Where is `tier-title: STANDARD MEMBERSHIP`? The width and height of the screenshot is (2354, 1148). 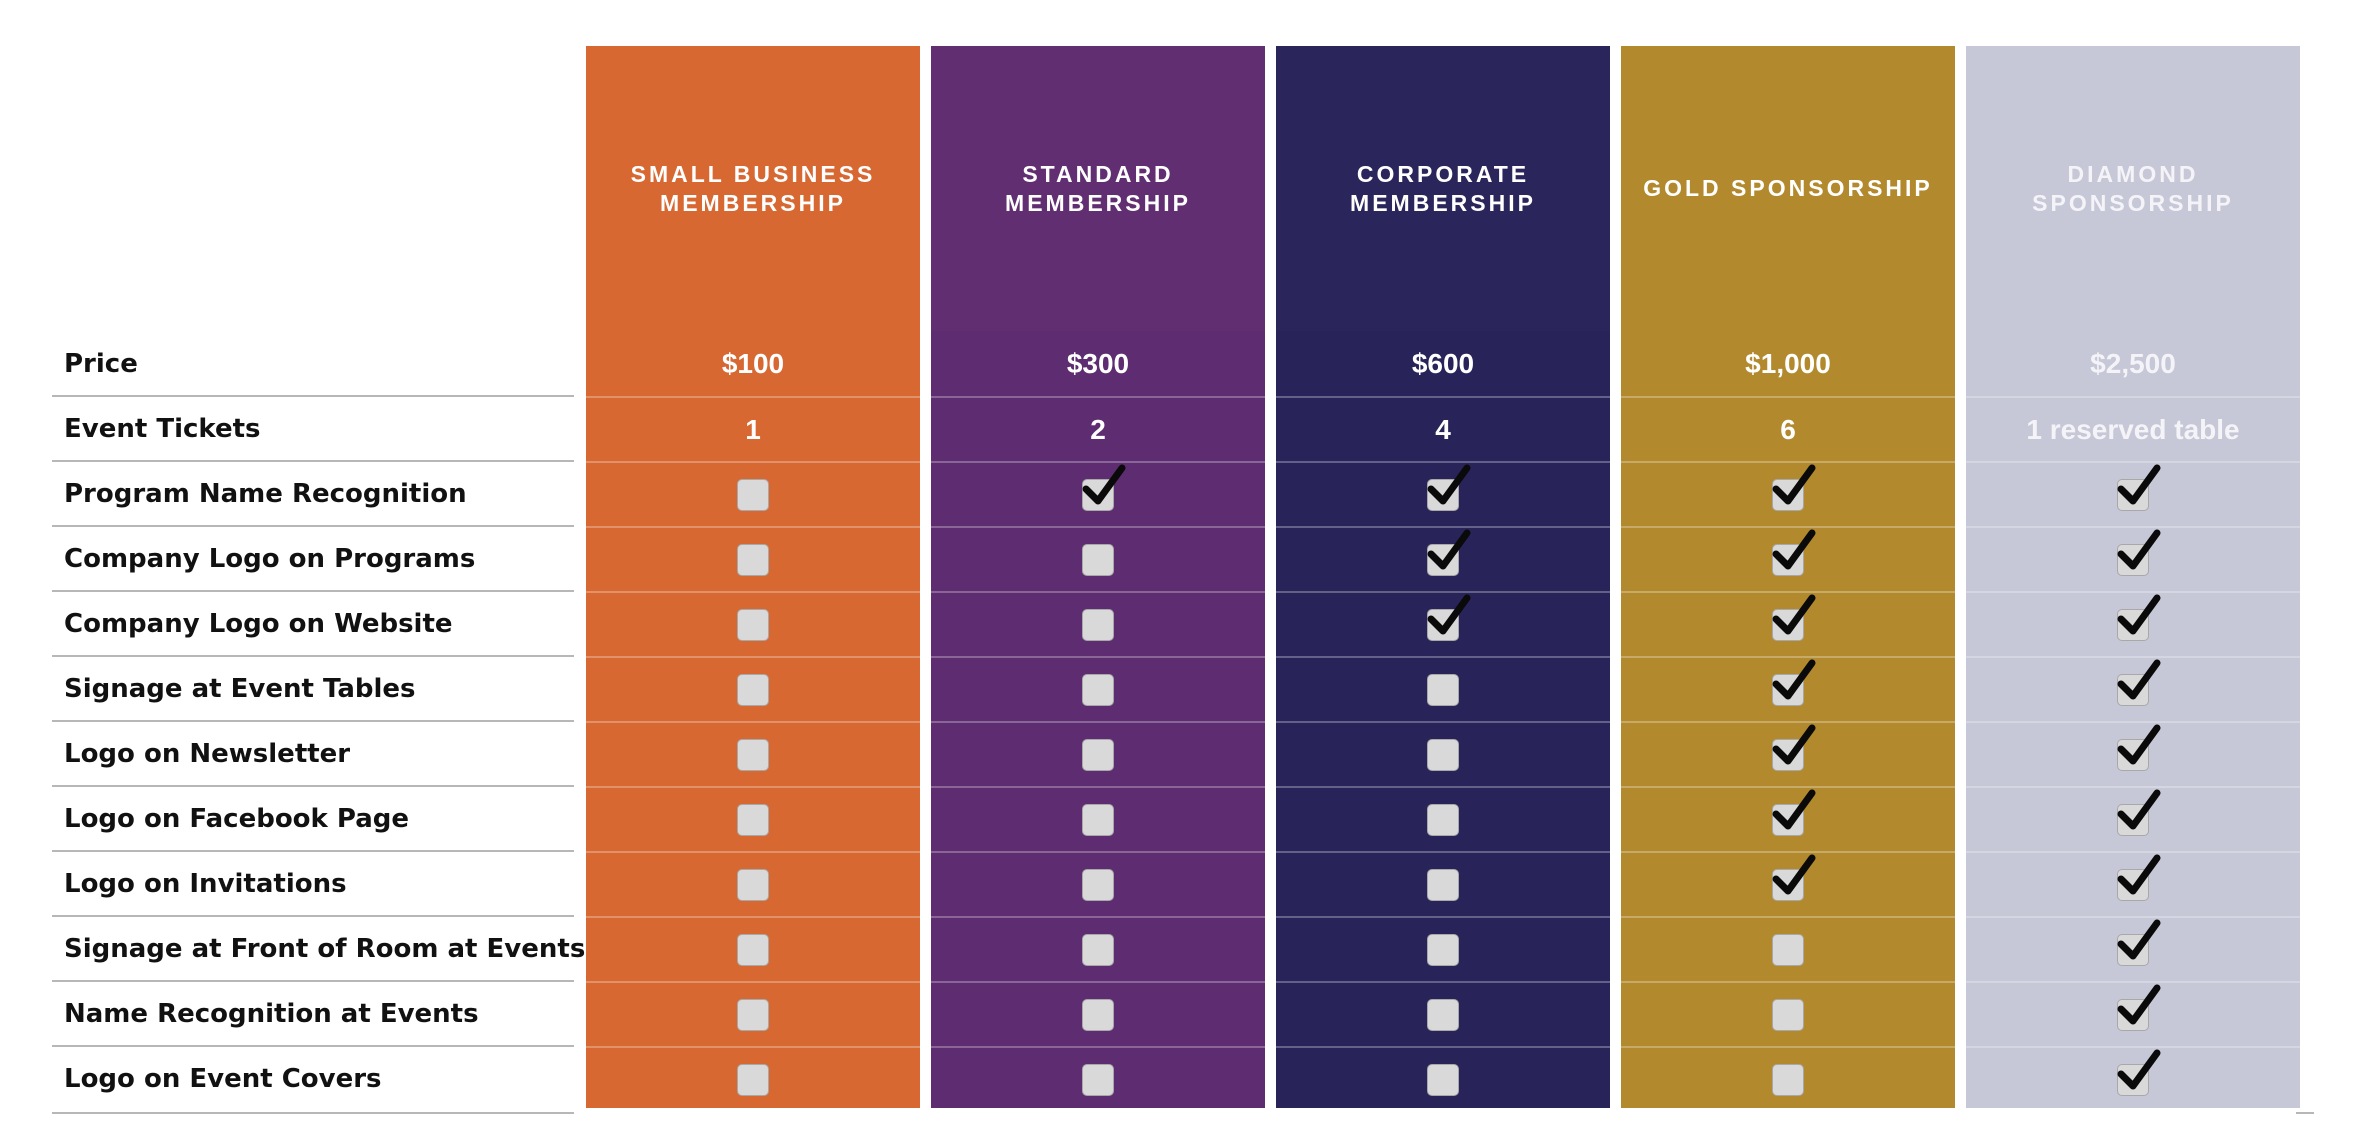 tier-title: STANDARD MEMBERSHIP is located at coordinates (1098, 188).